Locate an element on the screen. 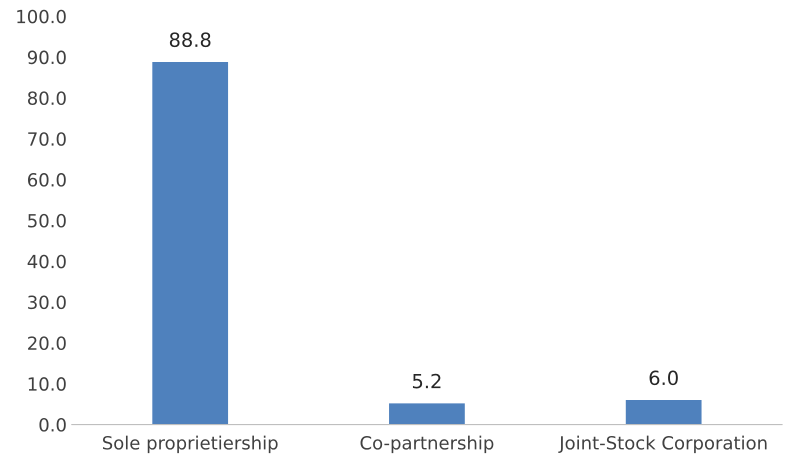  y-tick-label: 100.0 is located at coordinates (41, 17).